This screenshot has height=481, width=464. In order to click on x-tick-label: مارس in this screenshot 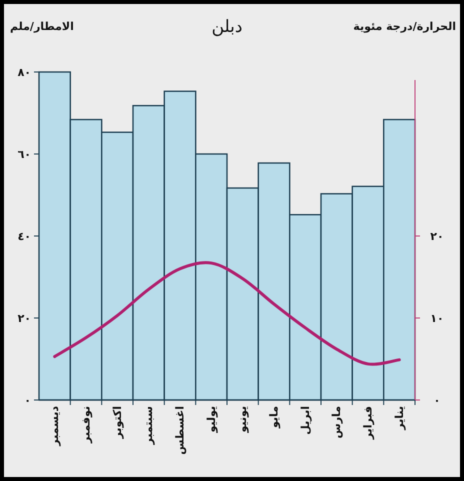, I will do `click(337, 422)`.